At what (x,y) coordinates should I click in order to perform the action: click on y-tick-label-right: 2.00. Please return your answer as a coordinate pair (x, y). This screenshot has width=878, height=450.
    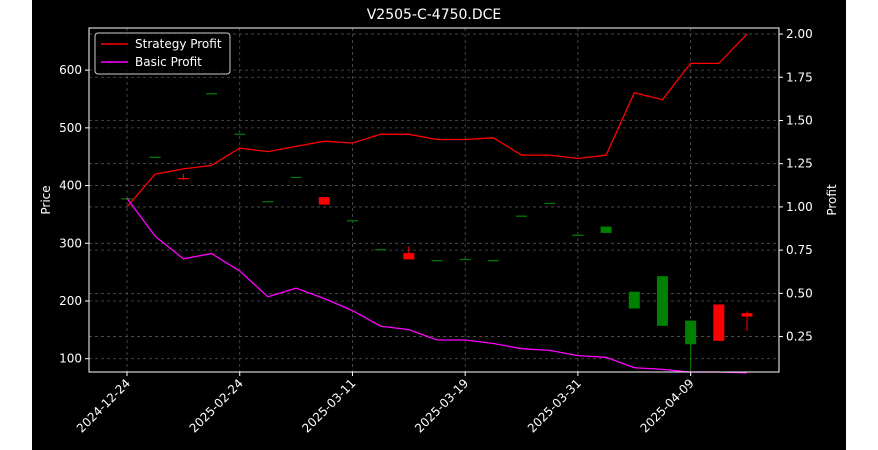
    Looking at the image, I should click on (799, 34).